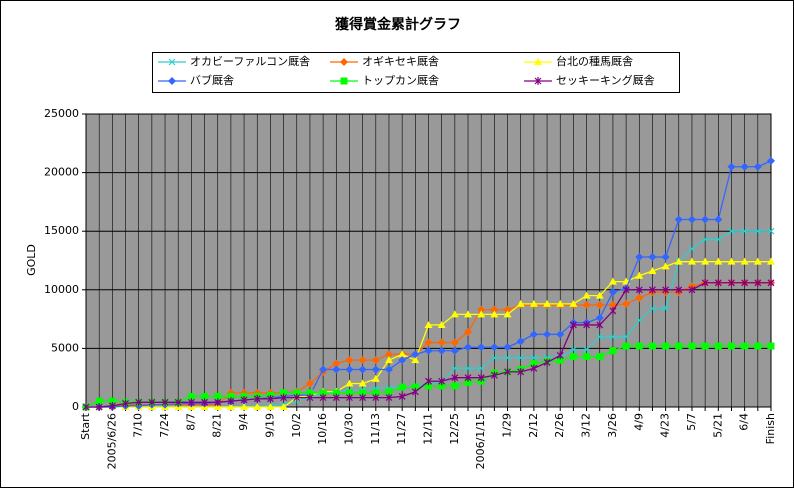 This screenshot has height=488, width=794. What do you see at coordinates (65, 347) in the screenshot?
I see `y-tick-label: 5000` at bounding box center [65, 347].